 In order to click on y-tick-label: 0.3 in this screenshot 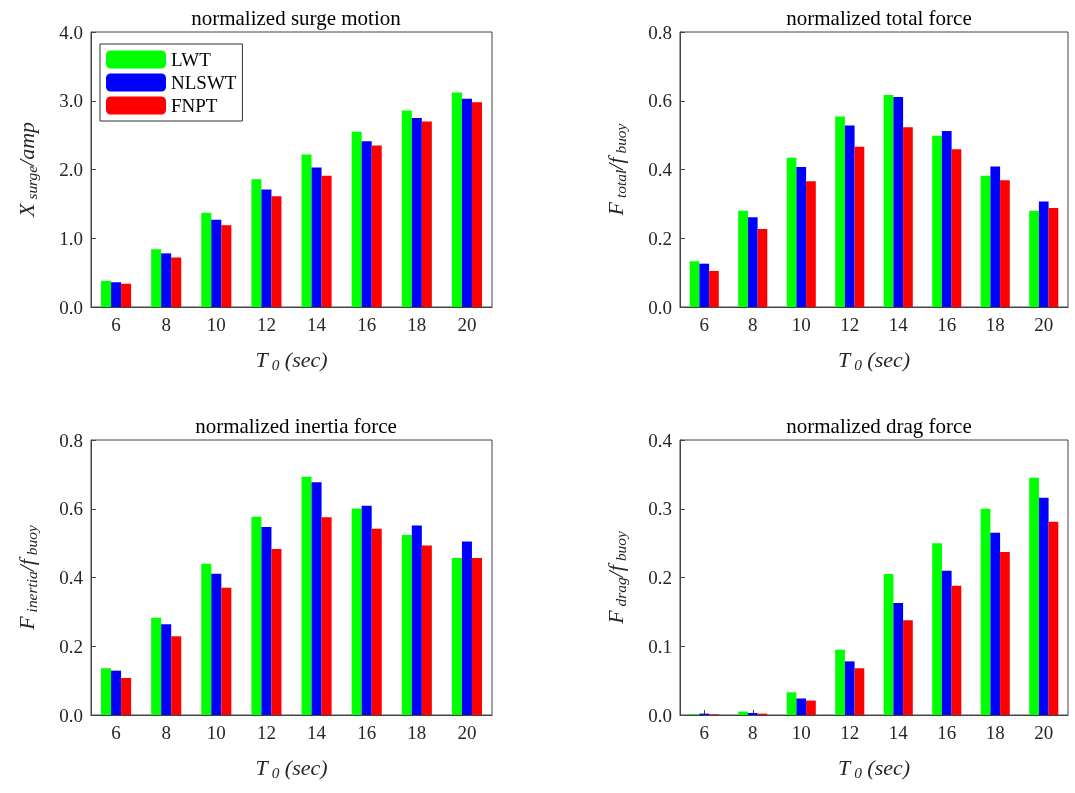, I will do `click(660, 509)`.